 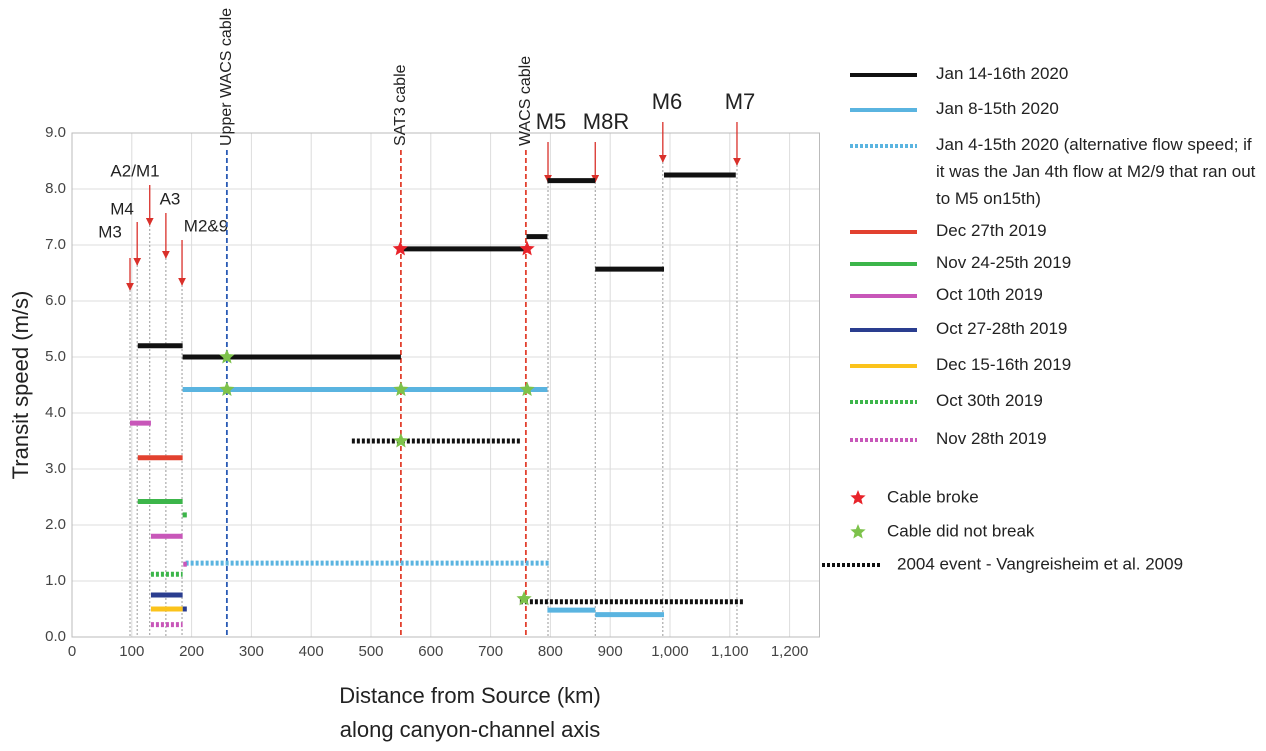 I want to click on legend-line: Jan 14-16th 2020, so click(x=1002, y=73).